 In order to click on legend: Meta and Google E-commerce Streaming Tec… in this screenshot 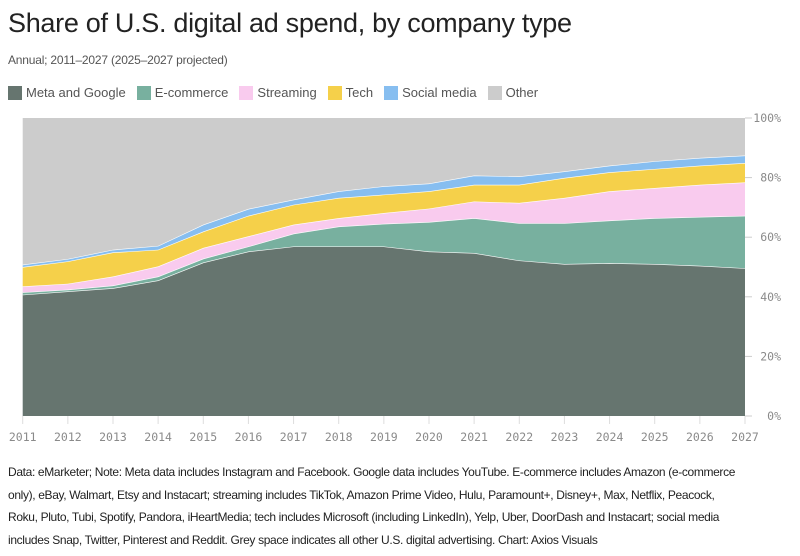, I will do `click(278, 92)`.